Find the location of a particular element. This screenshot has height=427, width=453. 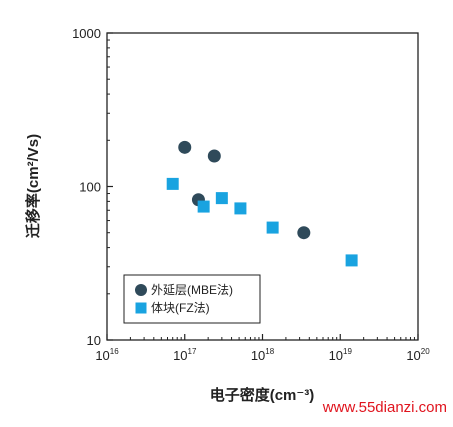

x-tick-label: 1019 is located at coordinates (341, 355).